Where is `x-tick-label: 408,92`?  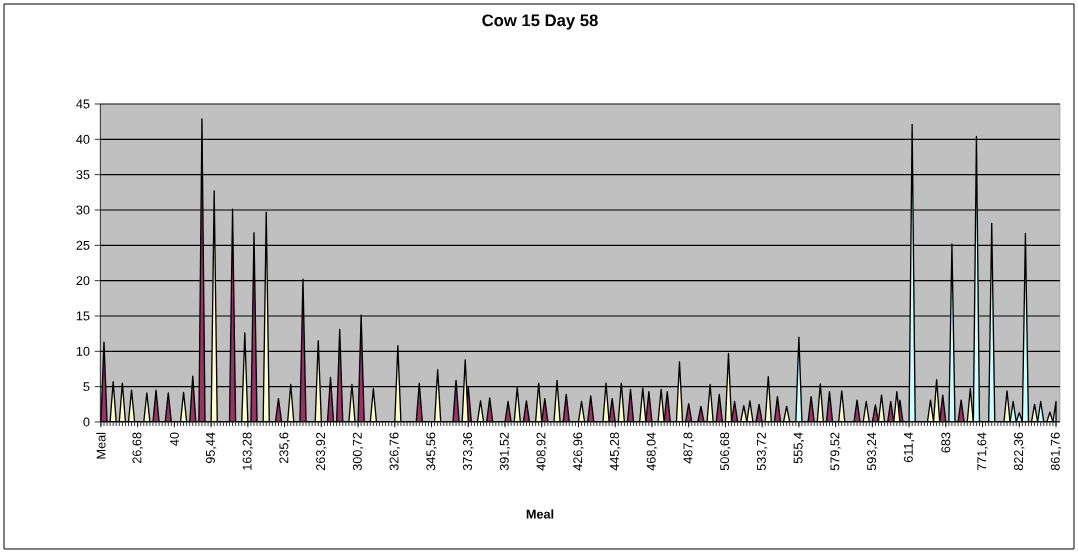
x-tick-label: 408,92 is located at coordinates (541, 451).